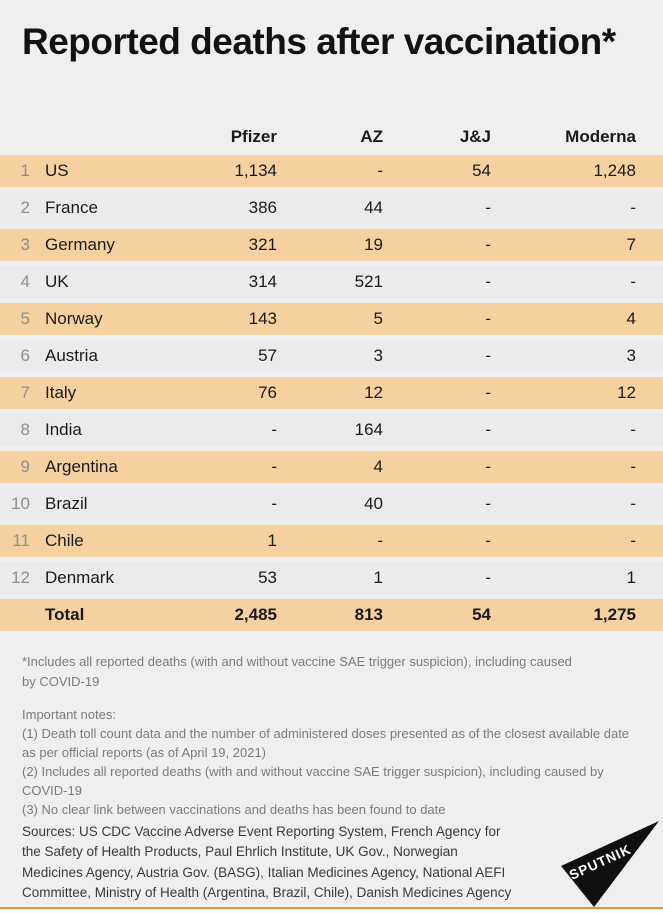 This screenshot has height=913, width=663. Describe the element at coordinates (25, 207) in the screenshot. I see `row-rank: 2` at that location.